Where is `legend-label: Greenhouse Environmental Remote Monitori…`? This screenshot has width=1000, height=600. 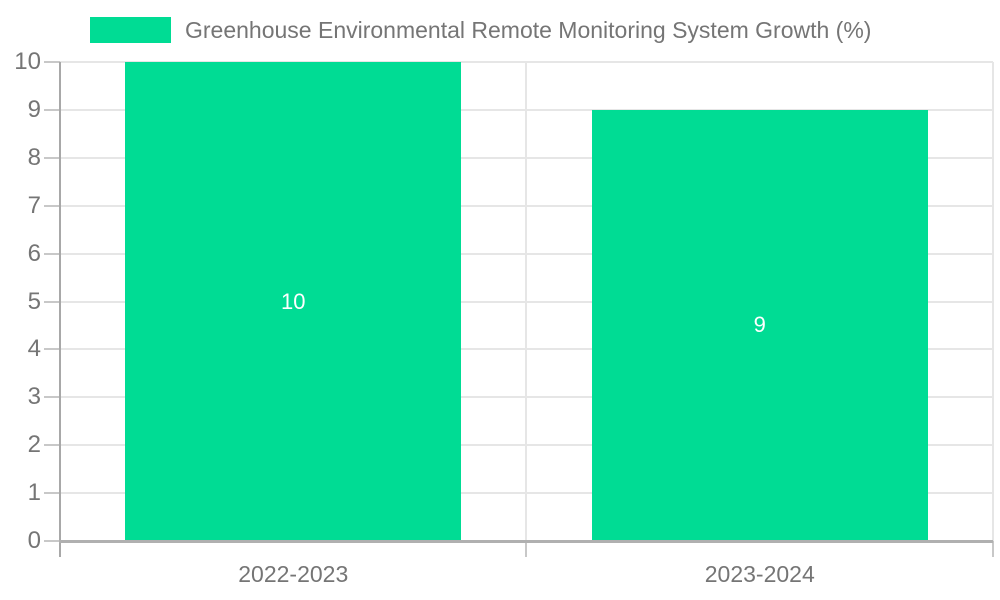 legend-label: Greenhouse Environmental Remote Monitori… is located at coordinates (528, 29).